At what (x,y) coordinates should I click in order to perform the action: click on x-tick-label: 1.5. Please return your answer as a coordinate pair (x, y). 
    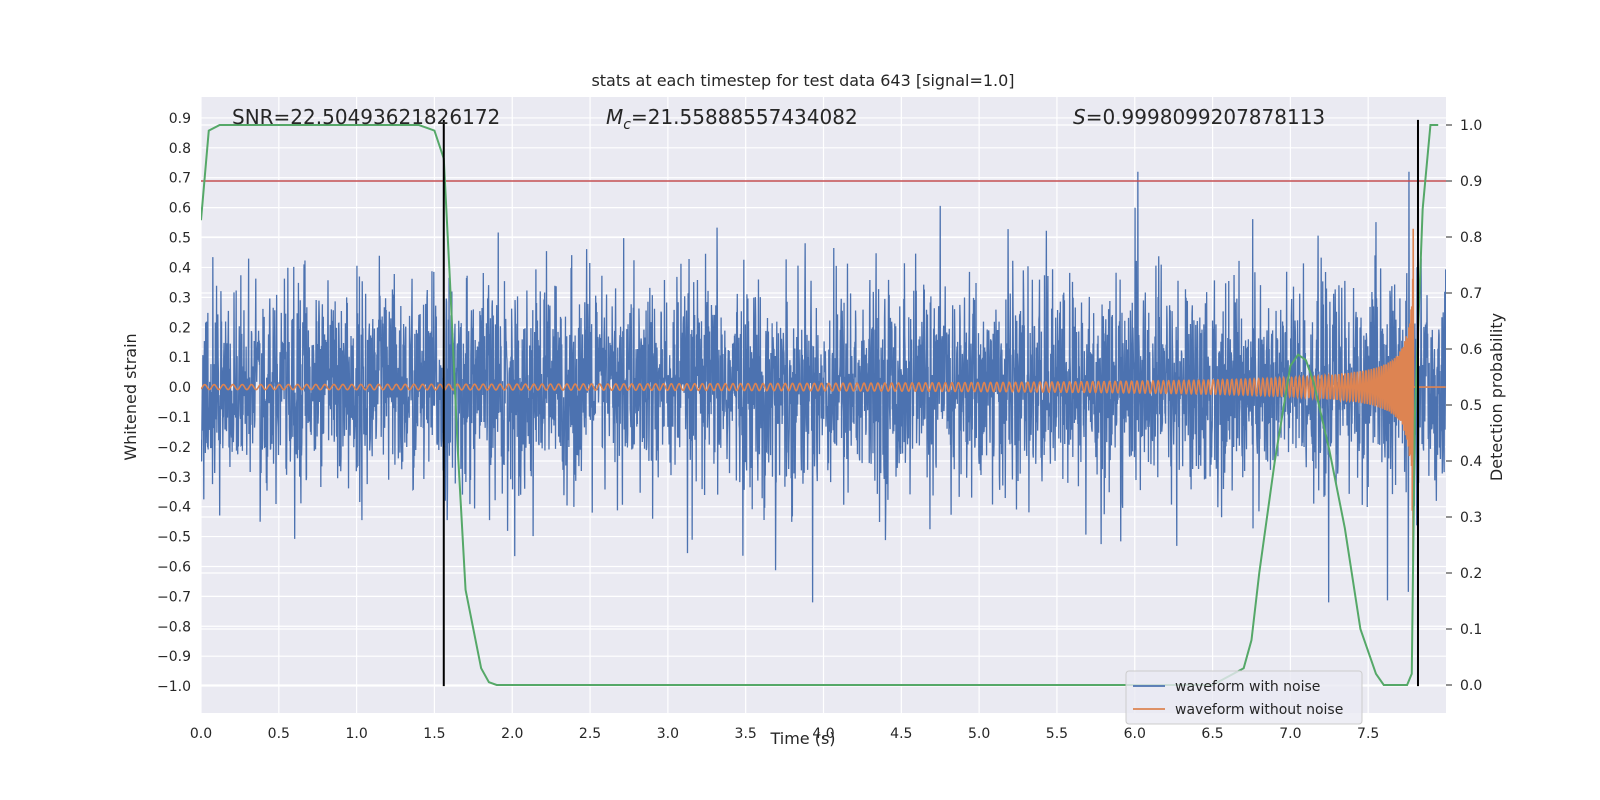
    Looking at the image, I should click on (434, 734).